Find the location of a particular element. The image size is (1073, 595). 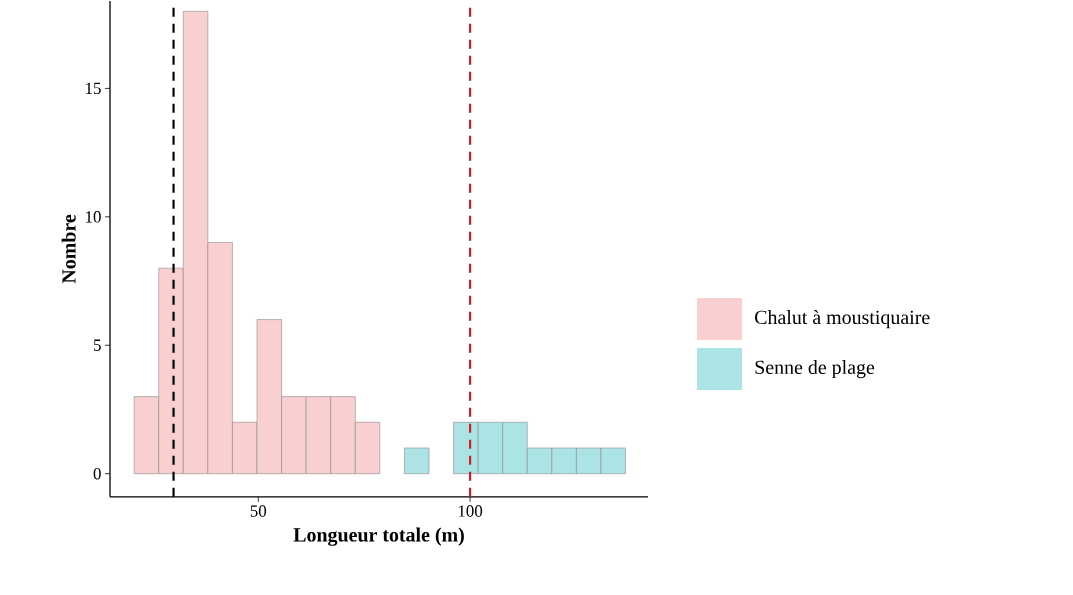

y-tick-label: 10 is located at coordinates (93, 217).